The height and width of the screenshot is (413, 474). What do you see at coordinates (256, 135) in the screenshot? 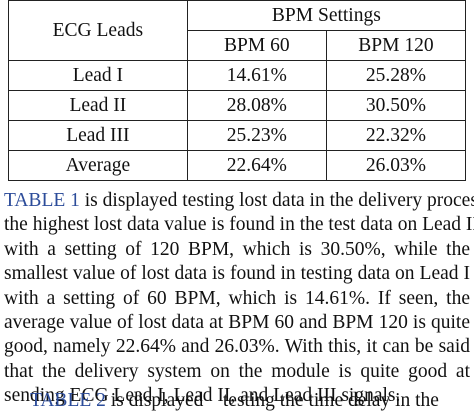
I see `cell-bpm-60: 25.23%` at bounding box center [256, 135].